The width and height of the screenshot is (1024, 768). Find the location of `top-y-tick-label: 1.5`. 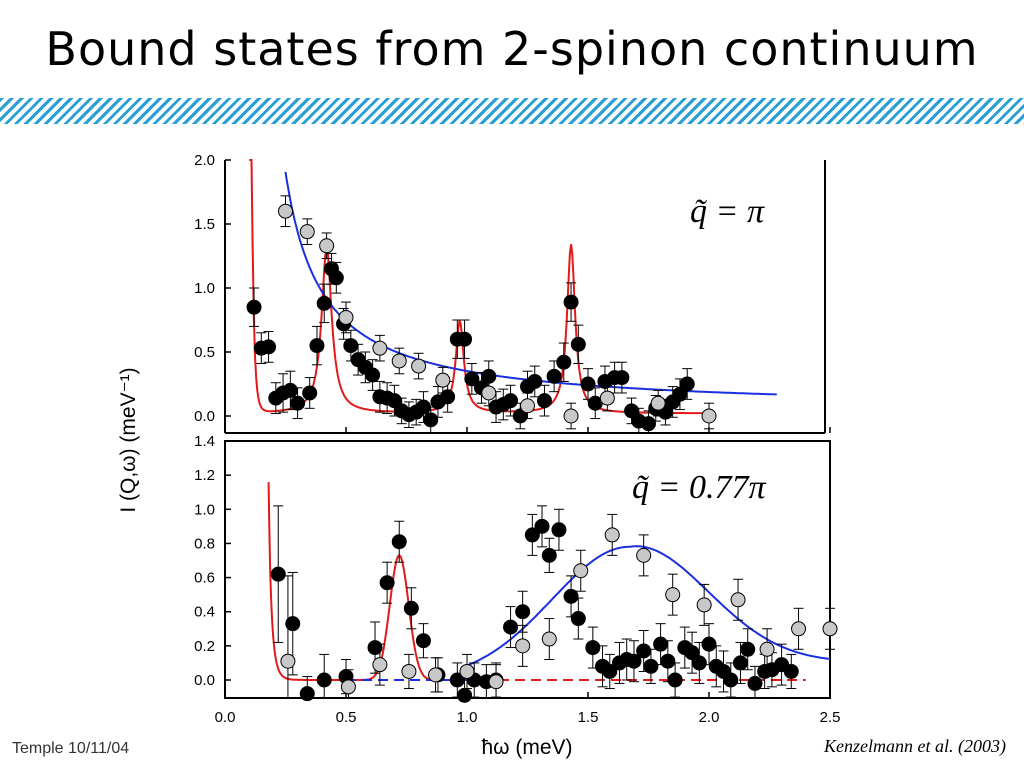

top-y-tick-label: 1.5 is located at coordinates (204, 224).